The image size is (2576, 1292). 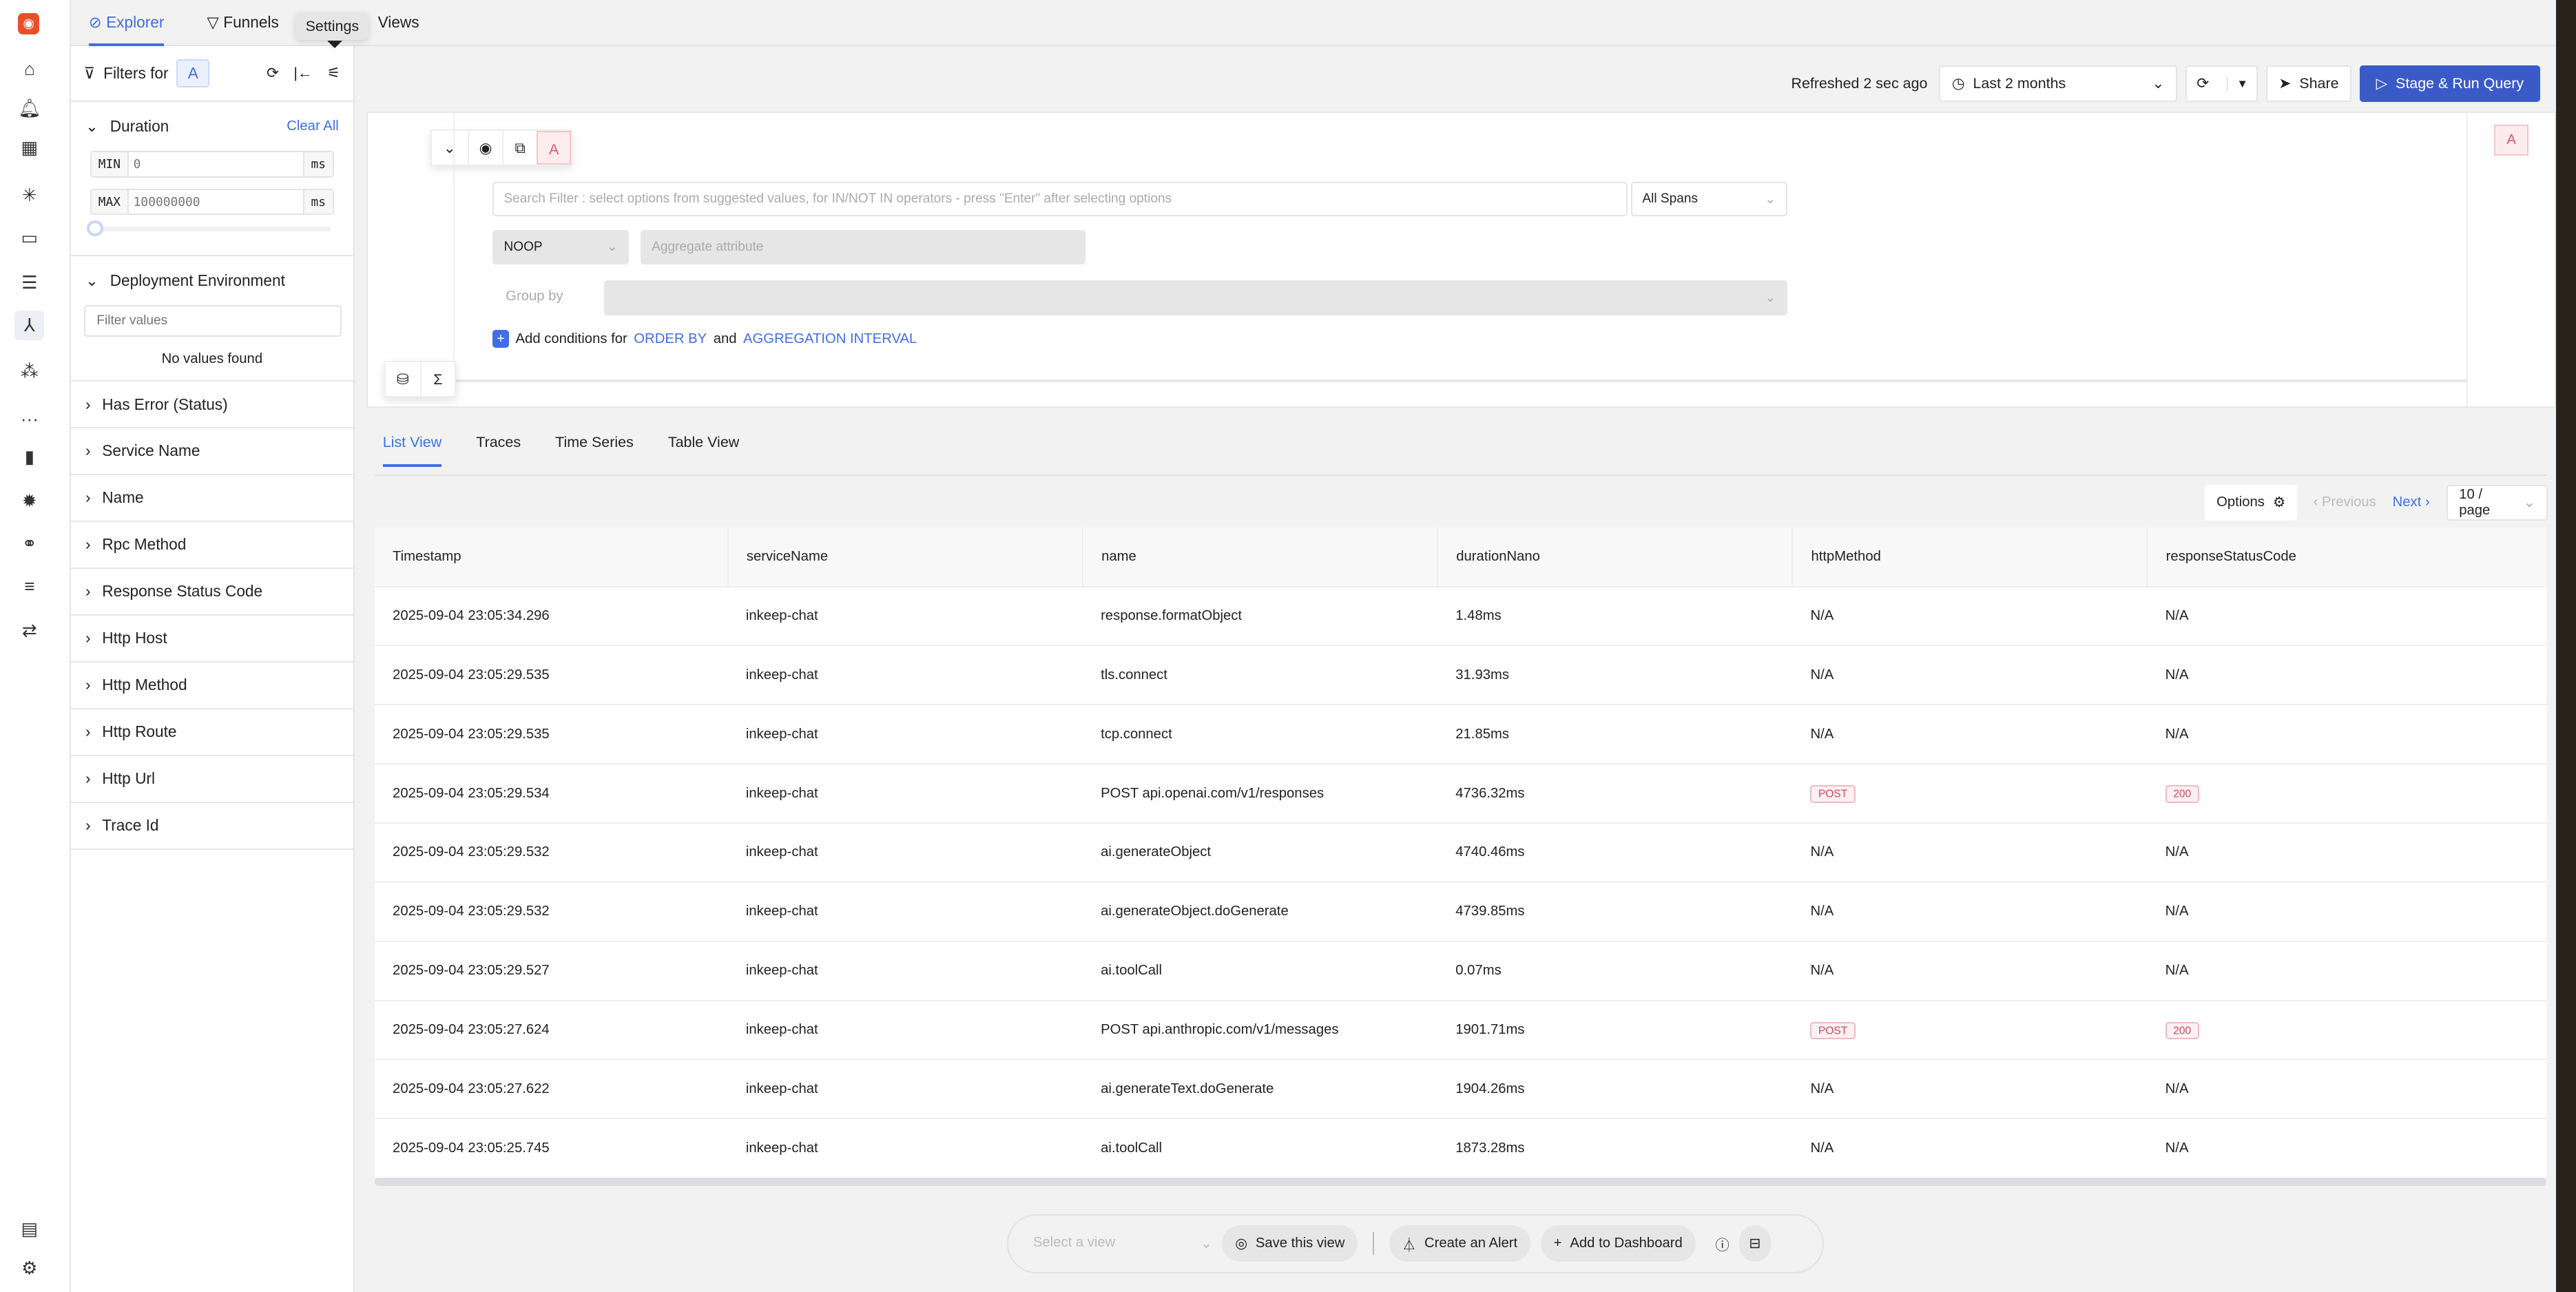 I want to click on copy-icon: ⧉, so click(x=519, y=148).